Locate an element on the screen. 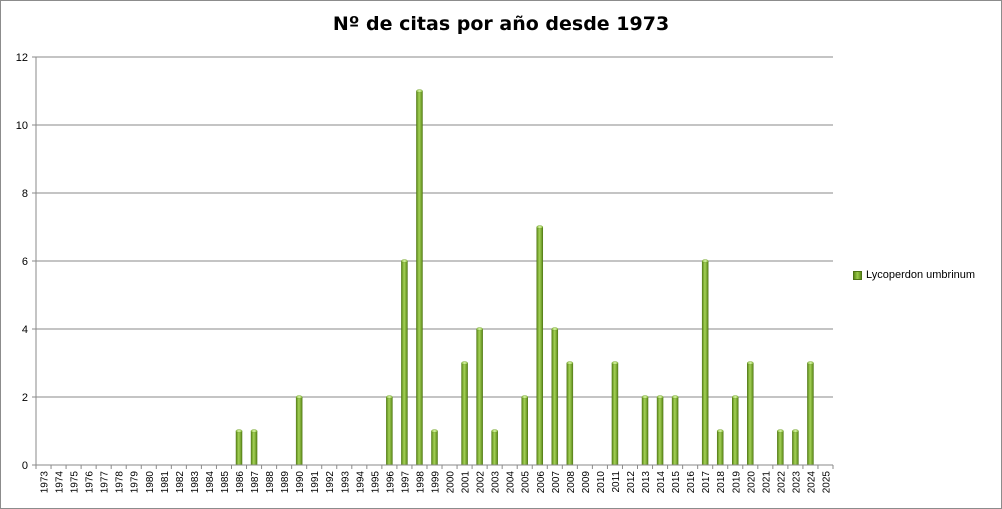 The image size is (1002, 509). bar-1987 is located at coordinates (254, 448).